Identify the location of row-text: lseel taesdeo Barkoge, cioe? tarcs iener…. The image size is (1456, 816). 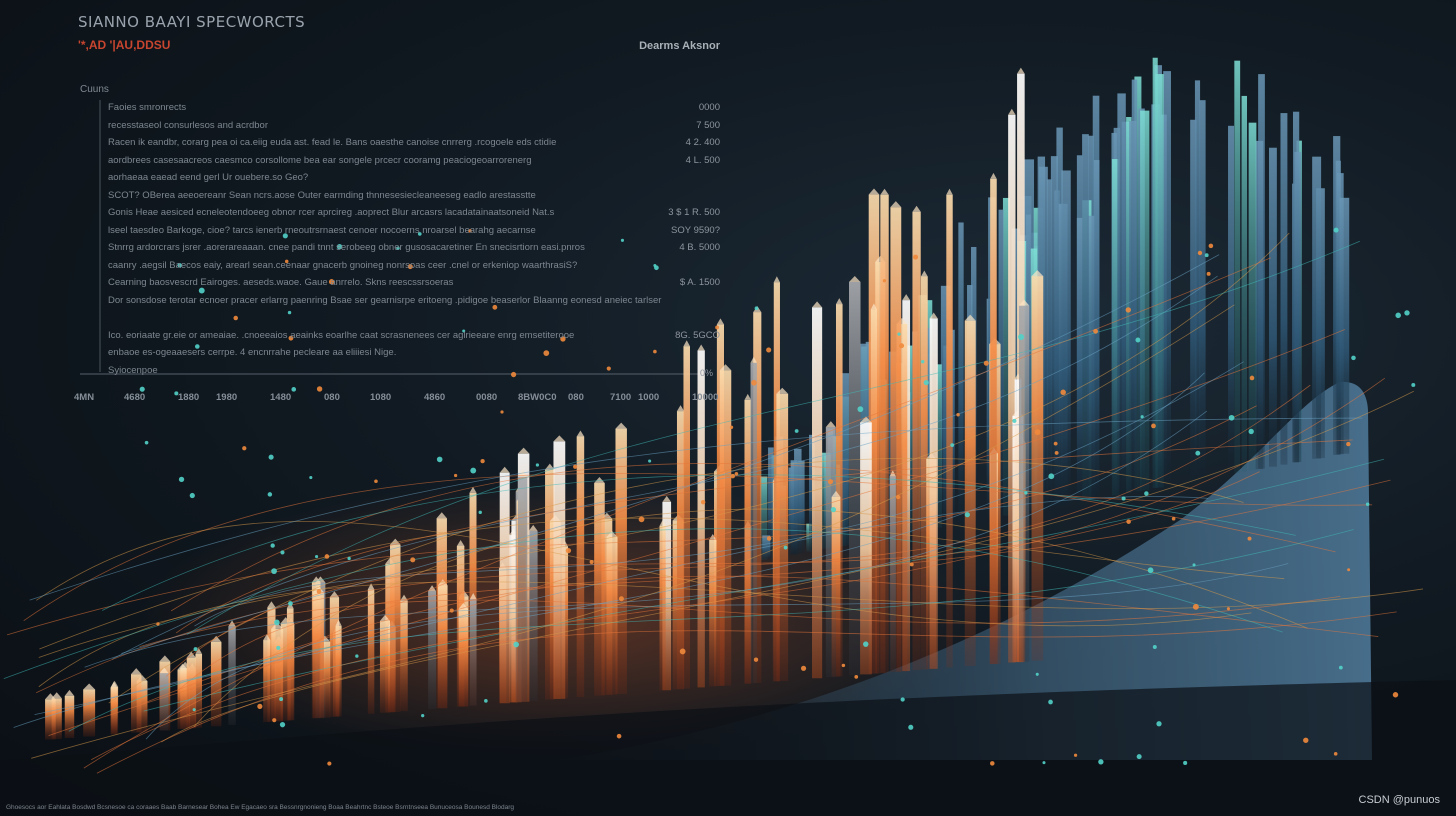
(322, 230).